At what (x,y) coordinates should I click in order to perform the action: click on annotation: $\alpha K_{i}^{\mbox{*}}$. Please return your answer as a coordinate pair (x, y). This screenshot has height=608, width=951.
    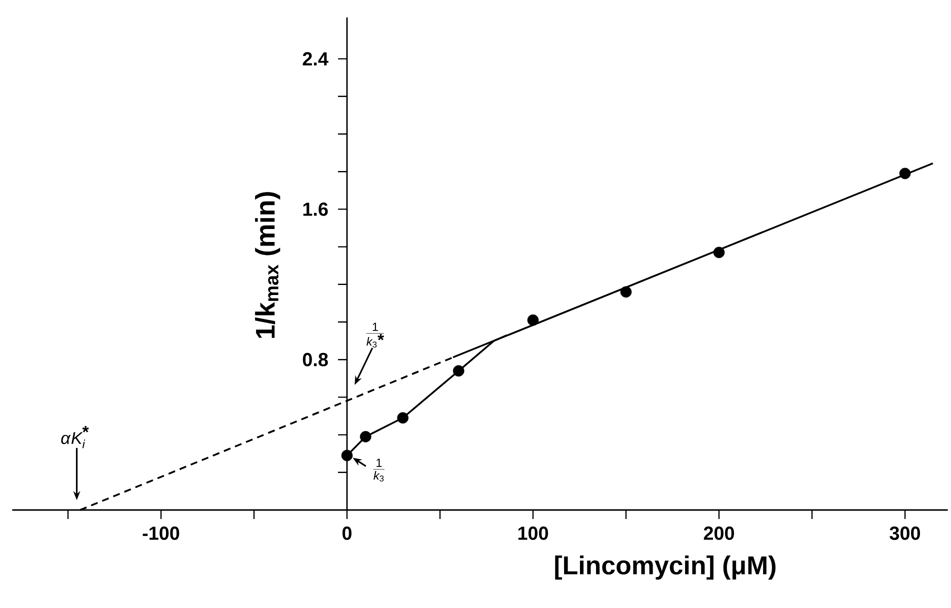
    Looking at the image, I should click on (75, 437).